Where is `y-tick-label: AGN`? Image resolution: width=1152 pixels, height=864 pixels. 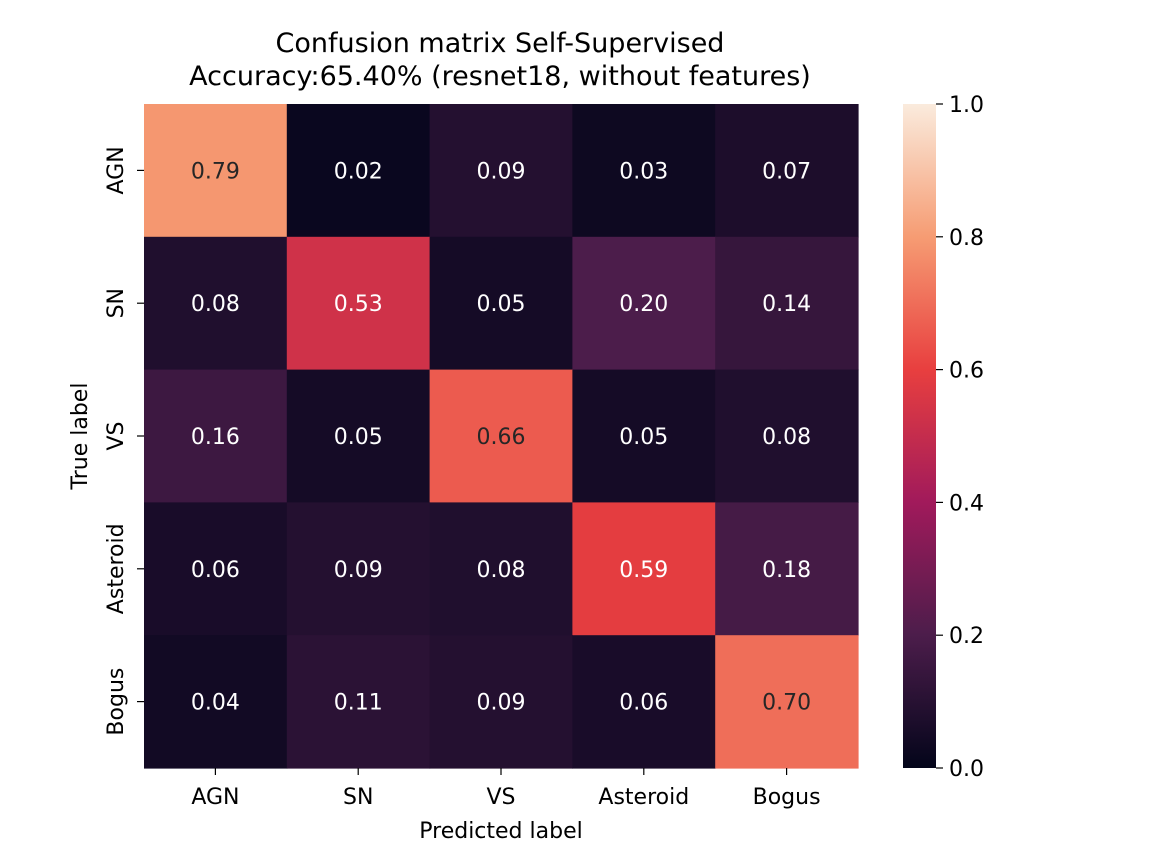
y-tick-label: AGN is located at coordinates (116, 170).